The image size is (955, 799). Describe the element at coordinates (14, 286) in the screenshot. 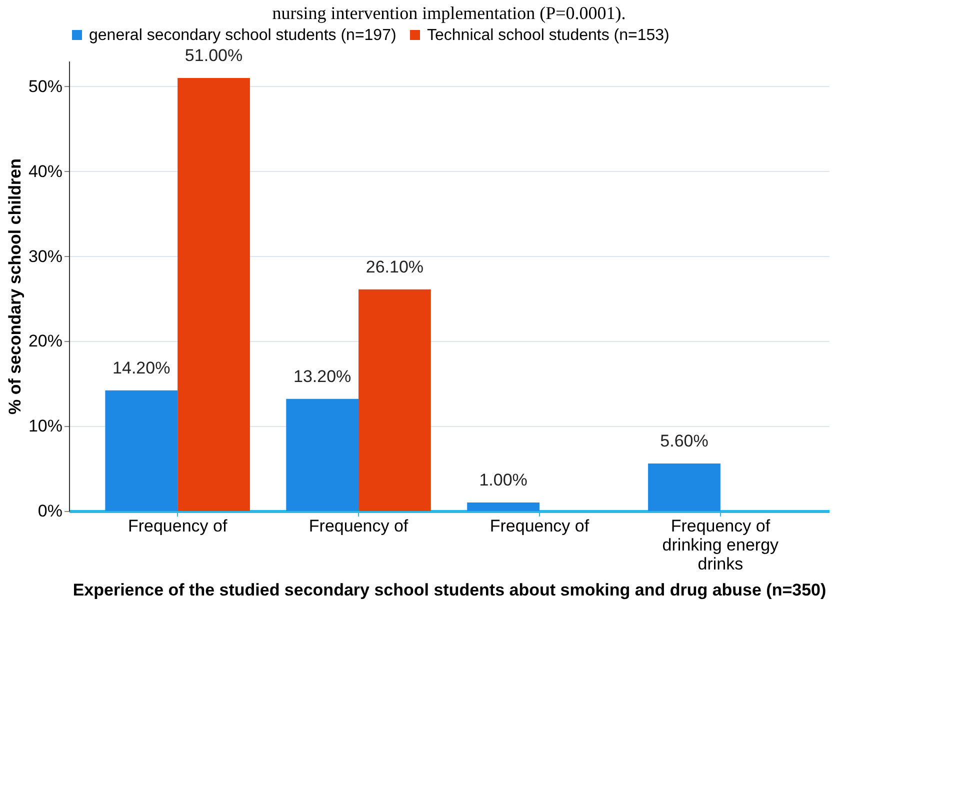

I see `y-axis-title: % of secondary school children` at that location.